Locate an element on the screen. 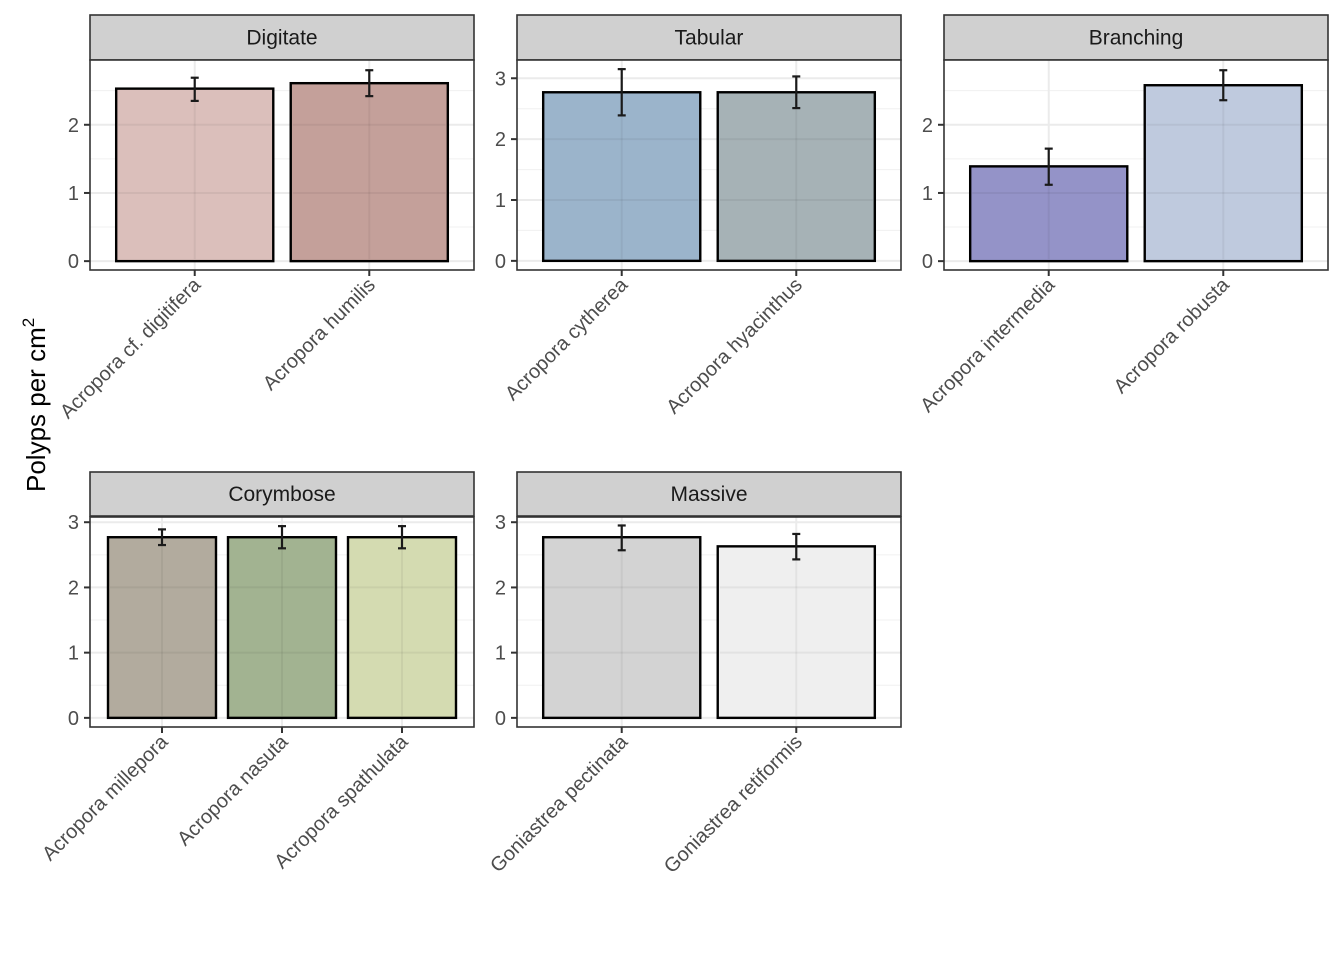 The width and height of the screenshot is (1344, 960). x-tick-label-acropora-nasuta: Acropora nasuta is located at coordinates (233, 790).